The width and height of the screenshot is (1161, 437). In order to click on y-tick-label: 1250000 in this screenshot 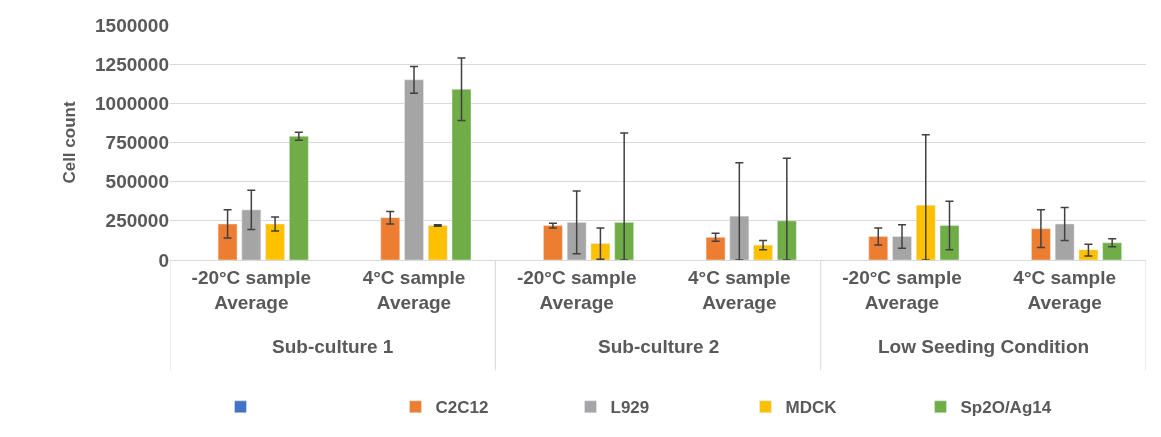, I will do `click(132, 64)`.